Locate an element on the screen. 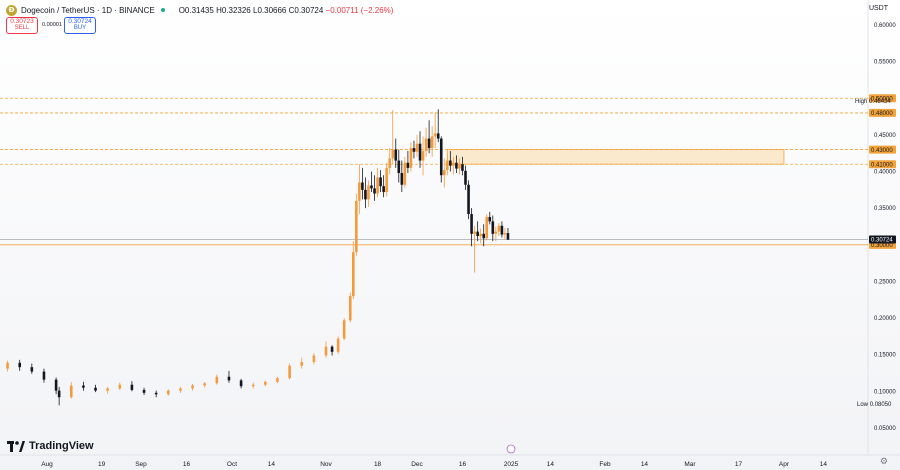 The width and height of the screenshot is (900, 470). y-tick-label: 0.05000 is located at coordinates (885, 429).